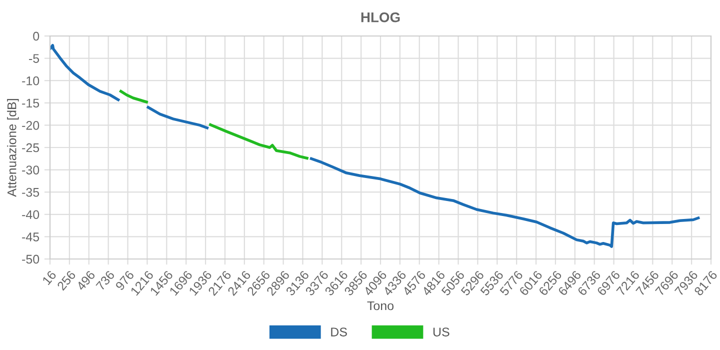 This screenshot has height=350, width=720. Describe the element at coordinates (31, 81) in the screenshot. I see `y-tick-label: -10` at that location.